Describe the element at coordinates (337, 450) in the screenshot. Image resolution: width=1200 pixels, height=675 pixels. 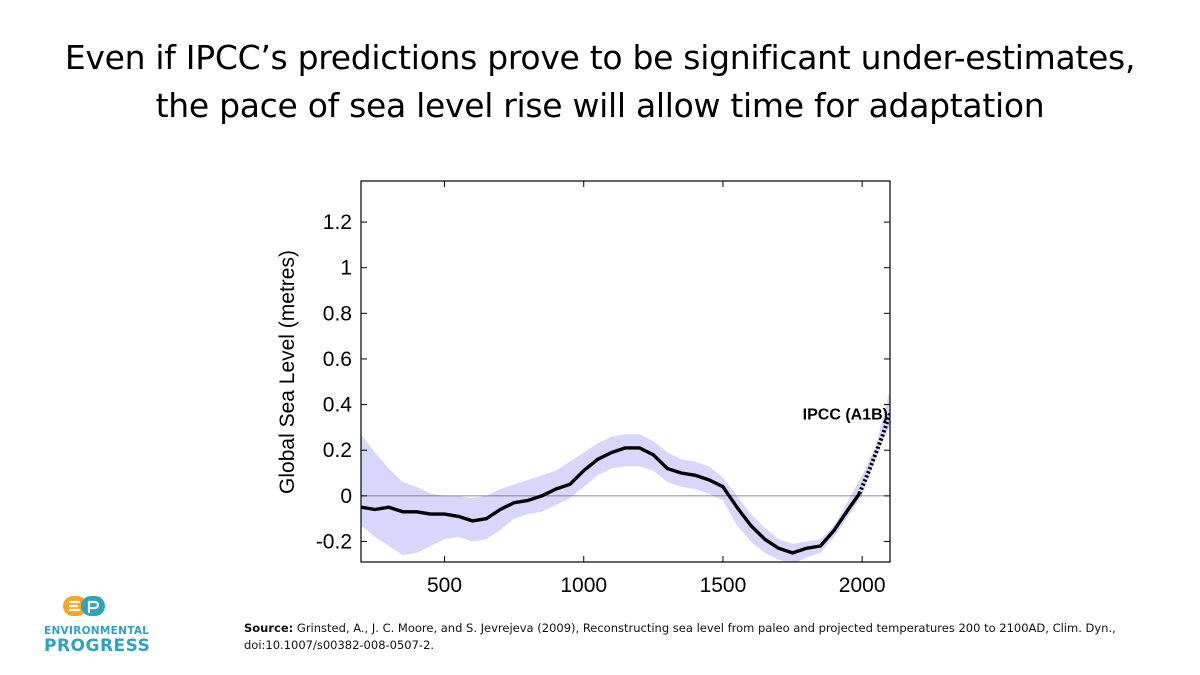
I see `y-tick-label: 0.2` at that location.